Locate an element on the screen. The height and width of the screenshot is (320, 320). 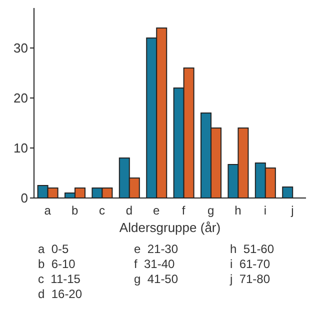
x-tick-label: e is located at coordinates (156, 211).